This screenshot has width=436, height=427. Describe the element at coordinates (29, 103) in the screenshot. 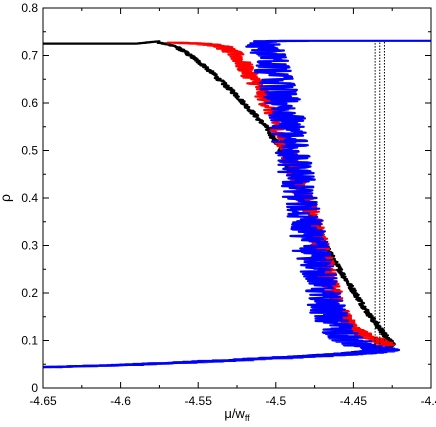

I see `y-tick-label: 0.6` at that location.